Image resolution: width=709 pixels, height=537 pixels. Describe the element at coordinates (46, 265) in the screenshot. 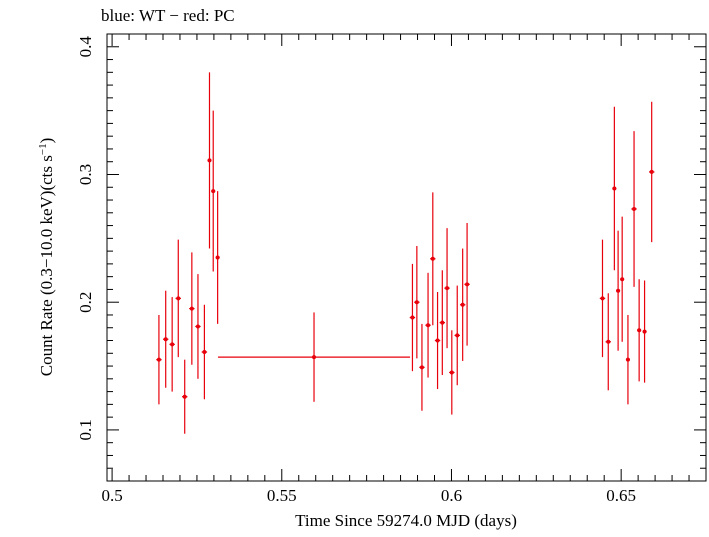

I see `y-axis-label-main: Count Rate (0.3−10.0 keV)(cts s` at that location.